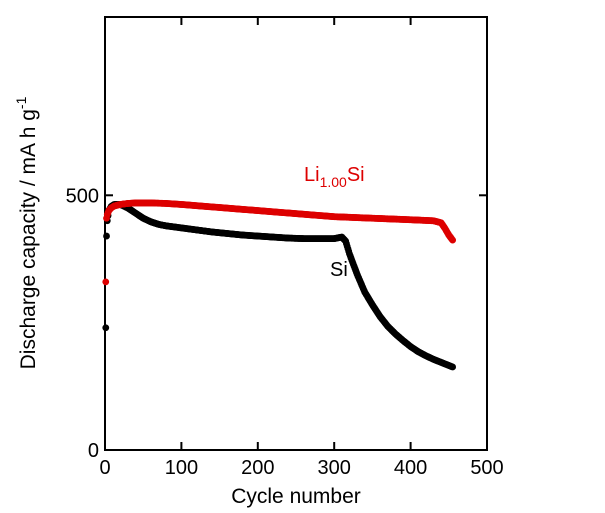 This screenshot has height=513, width=605. I want to click on y-axis-title: Discharge capacity / mA h g-1, so click(26, 232).